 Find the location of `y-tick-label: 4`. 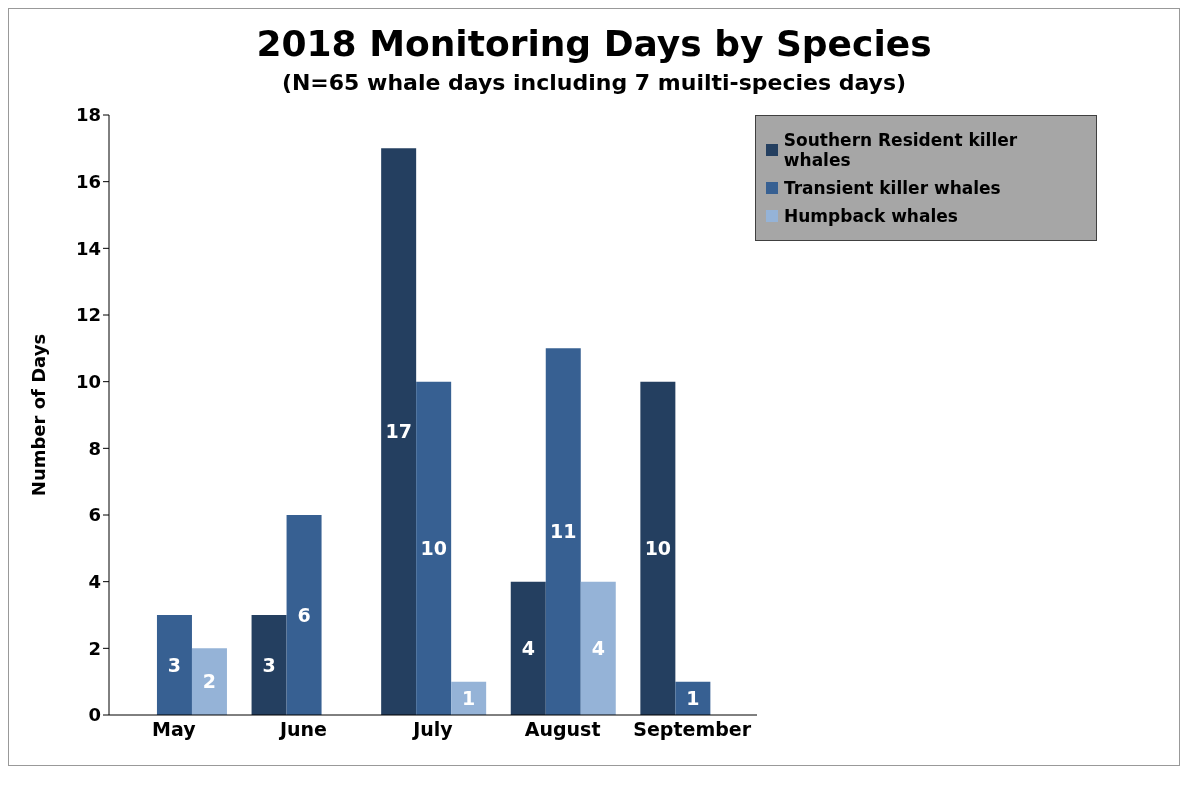

y-tick-label: 4 is located at coordinates (94, 582).